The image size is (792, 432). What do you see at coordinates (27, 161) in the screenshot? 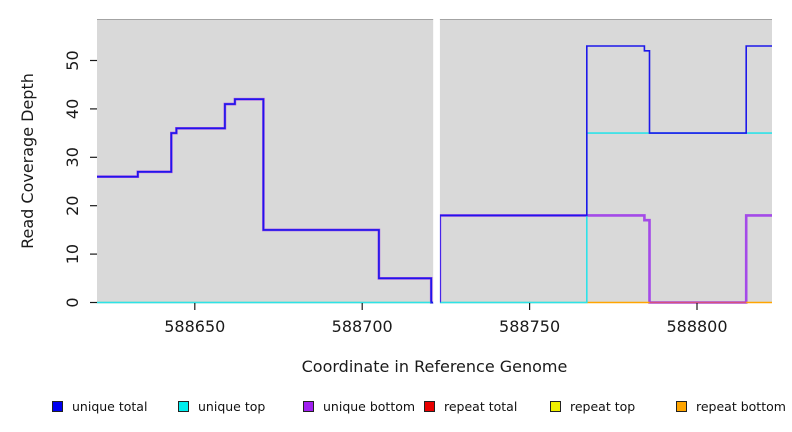
I see `y-axis-title: Read Coverage Depth` at bounding box center [27, 161].